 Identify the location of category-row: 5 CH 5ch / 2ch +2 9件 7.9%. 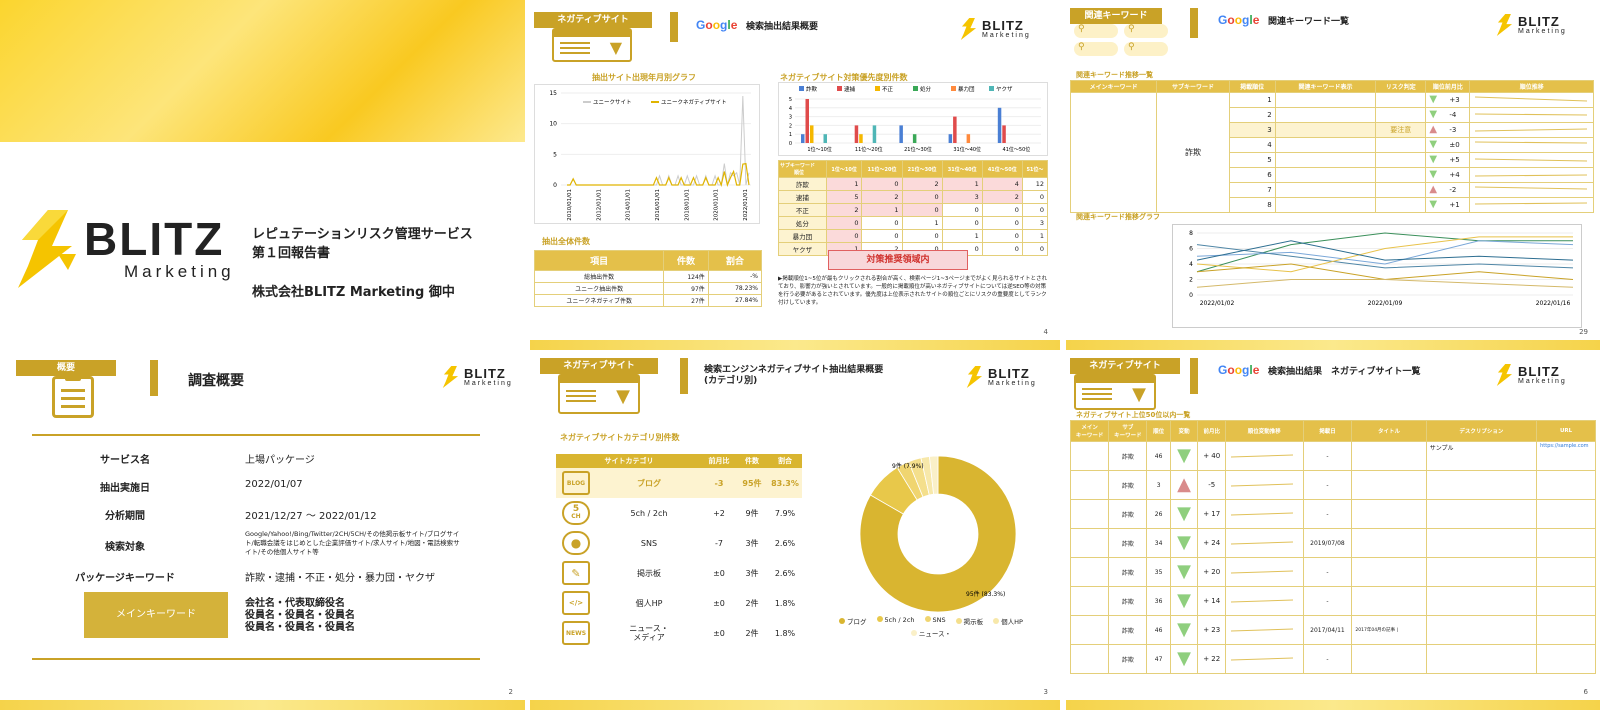
(679, 513).